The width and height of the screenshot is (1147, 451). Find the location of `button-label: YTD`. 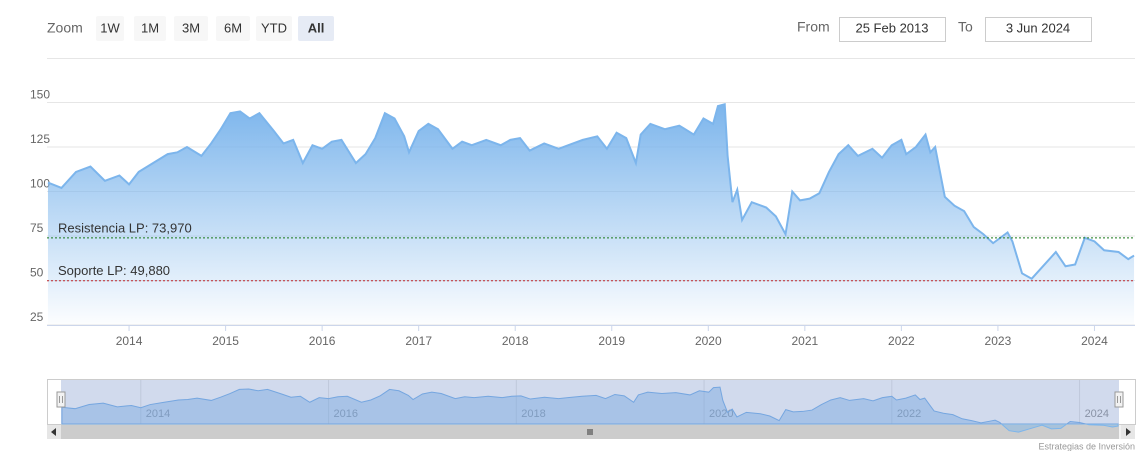

button-label: YTD is located at coordinates (274, 27).